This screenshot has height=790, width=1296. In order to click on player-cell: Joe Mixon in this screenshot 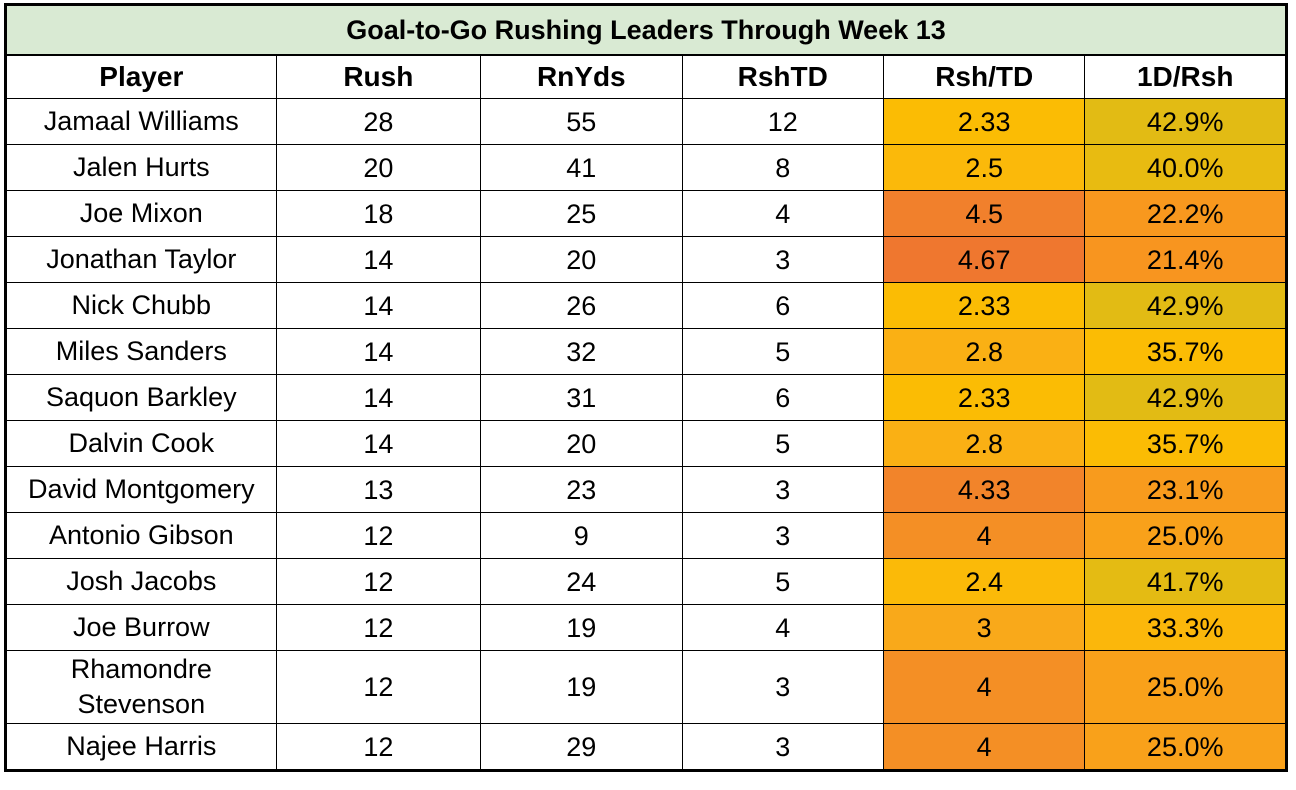, I will do `click(141, 213)`.